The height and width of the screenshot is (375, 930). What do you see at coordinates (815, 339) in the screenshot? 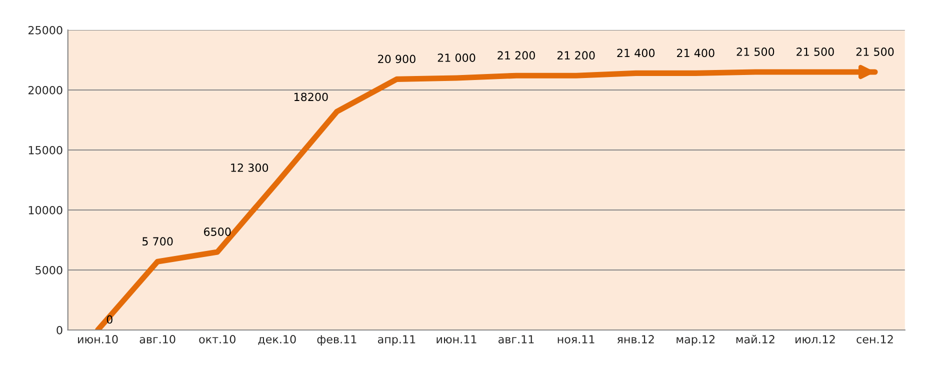
I see `x-tick-label: июл.12` at bounding box center [815, 339].